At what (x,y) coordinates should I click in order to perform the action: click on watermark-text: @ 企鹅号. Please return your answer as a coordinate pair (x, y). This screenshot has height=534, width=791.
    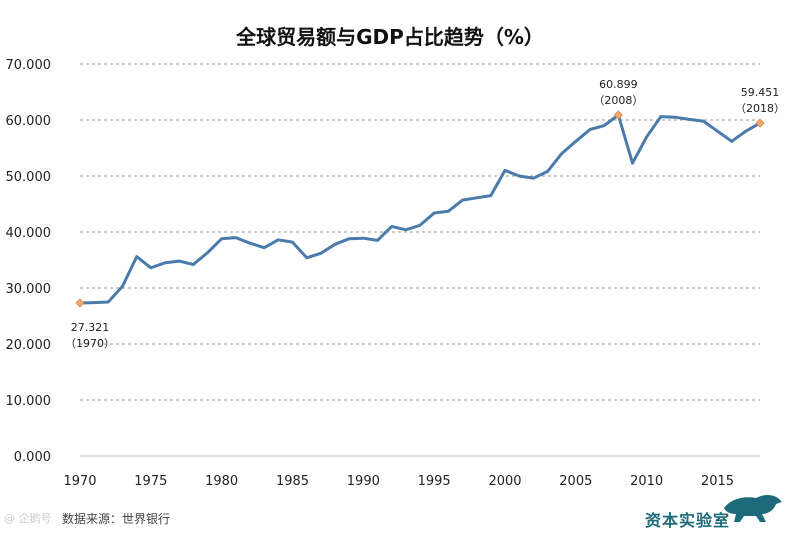
    Looking at the image, I should click on (28, 518).